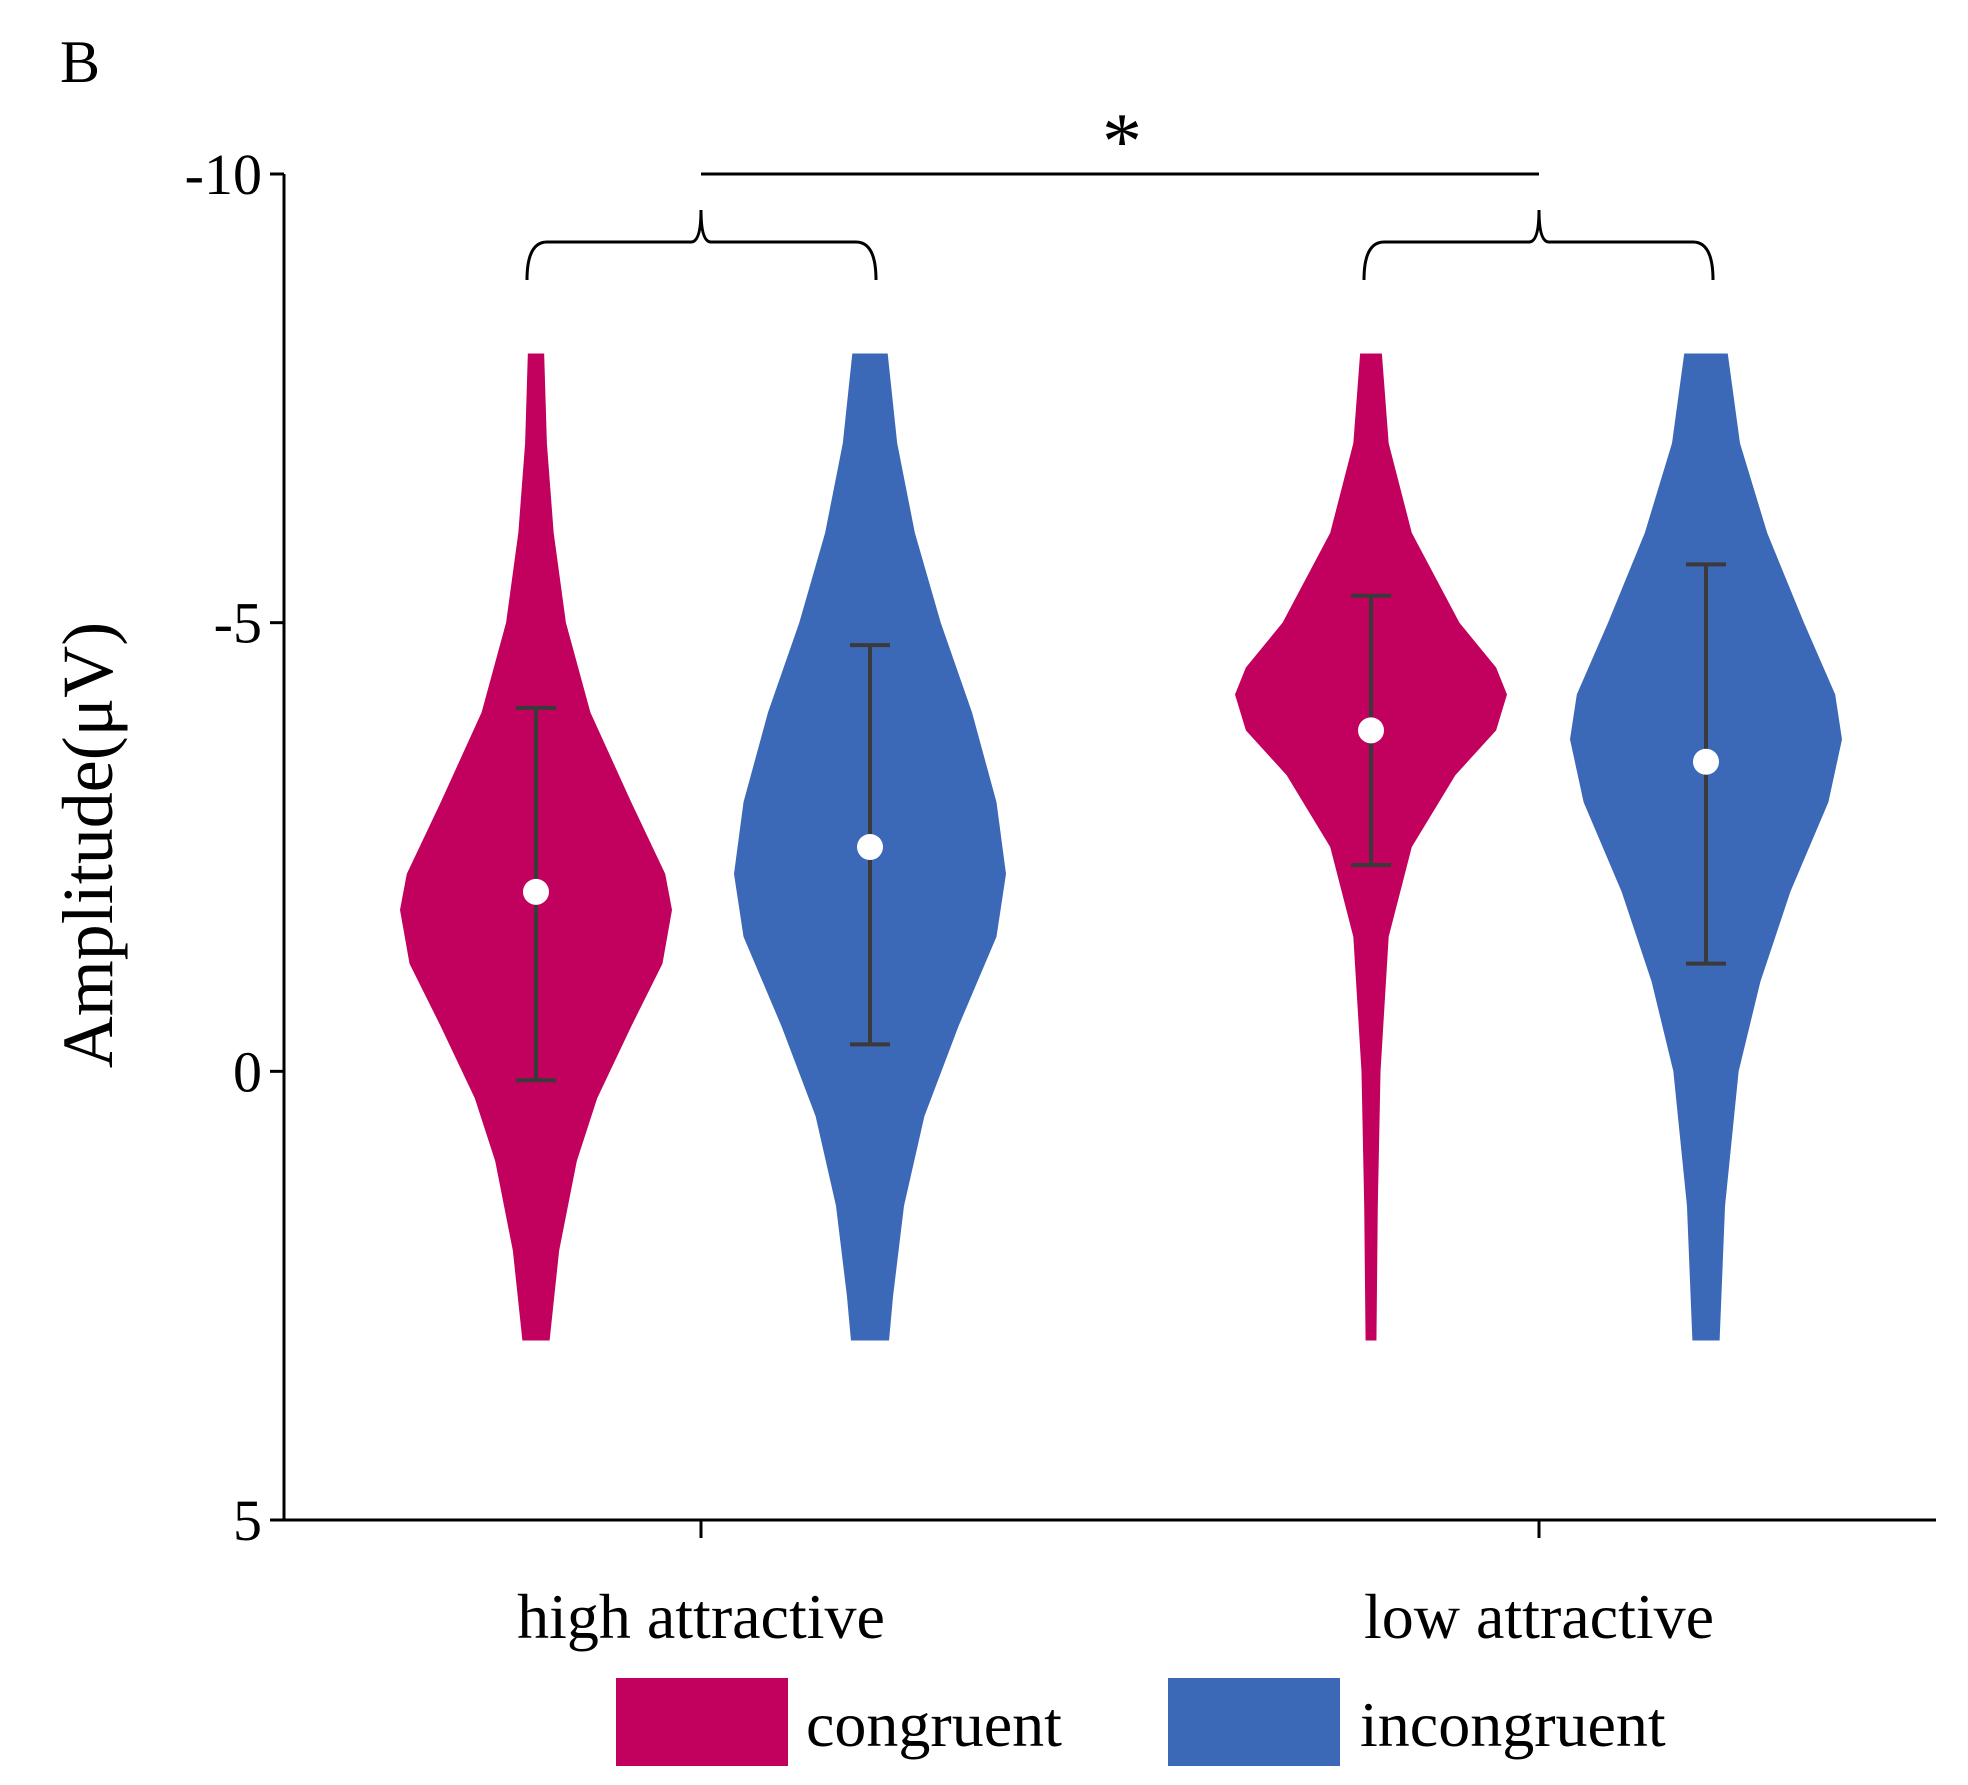 This screenshot has height=1785, width=1968. What do you see at coordinates (238, 623) in the screenshot?
I see `y-tick-label: -5` at bounding box center [238, 623].